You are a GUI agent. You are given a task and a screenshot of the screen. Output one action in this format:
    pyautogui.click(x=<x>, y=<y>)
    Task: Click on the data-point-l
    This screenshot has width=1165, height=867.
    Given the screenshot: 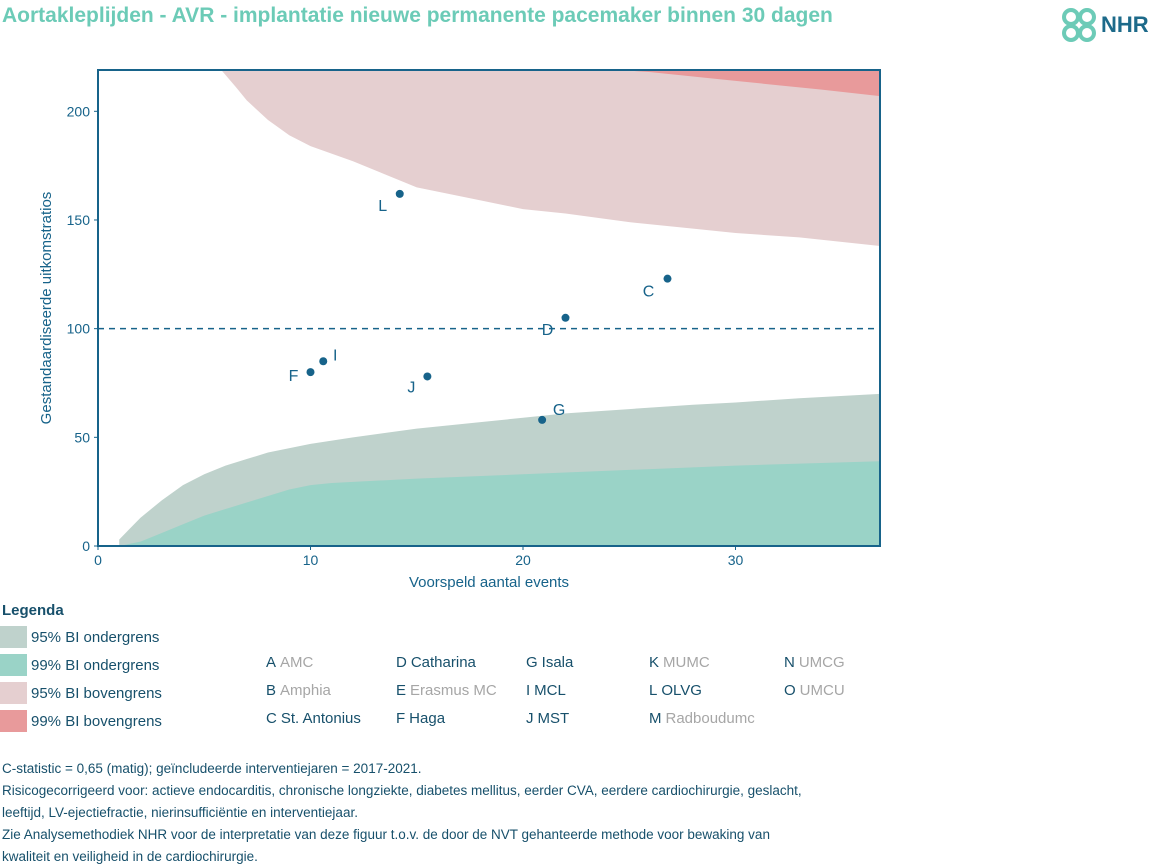 What is the action you would take?
    pyautogui.click(x=399, y=193)
    